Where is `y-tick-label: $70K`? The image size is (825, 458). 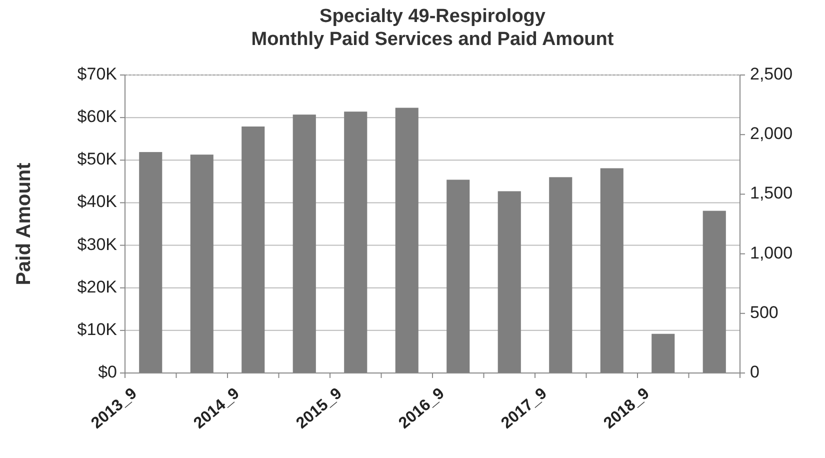 y-tick-label: $70K is located at coordinates (97, 74).